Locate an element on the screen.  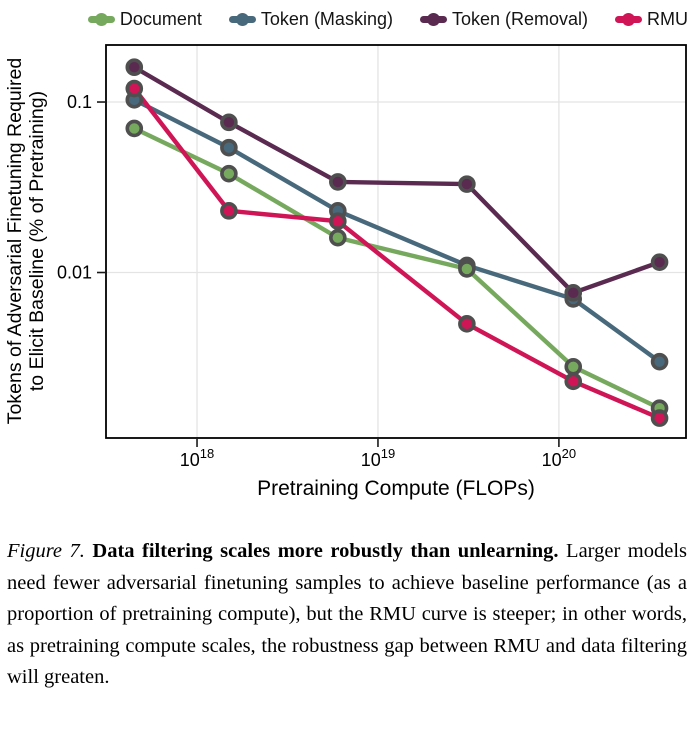
legend-item-rmu: RMU is located at coordinates (651, 19).